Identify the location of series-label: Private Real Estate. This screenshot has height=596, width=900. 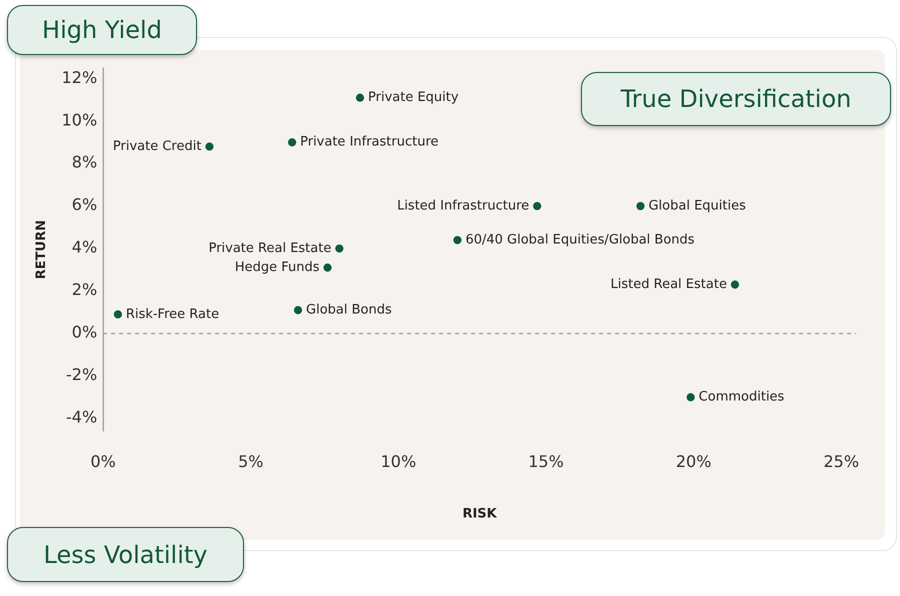
(270, 248).